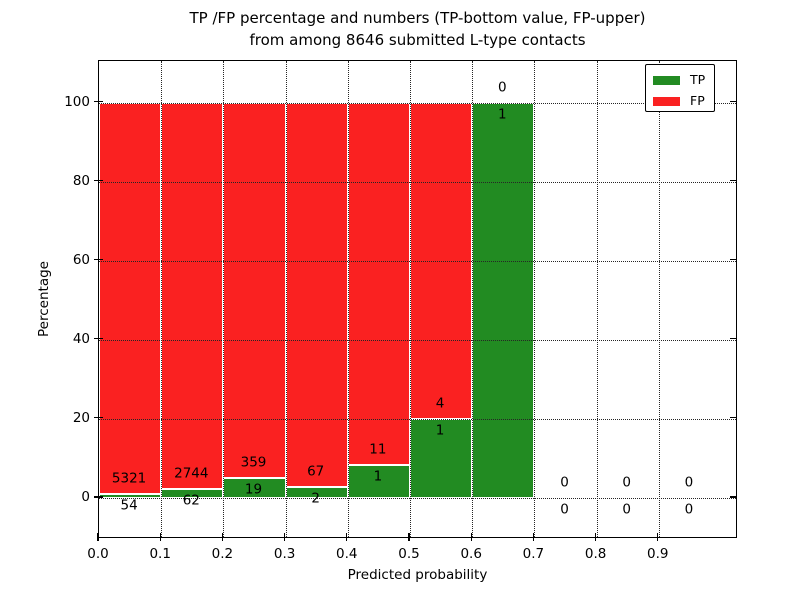  I want to click on tp-count-label: 2, so click(315, 497).